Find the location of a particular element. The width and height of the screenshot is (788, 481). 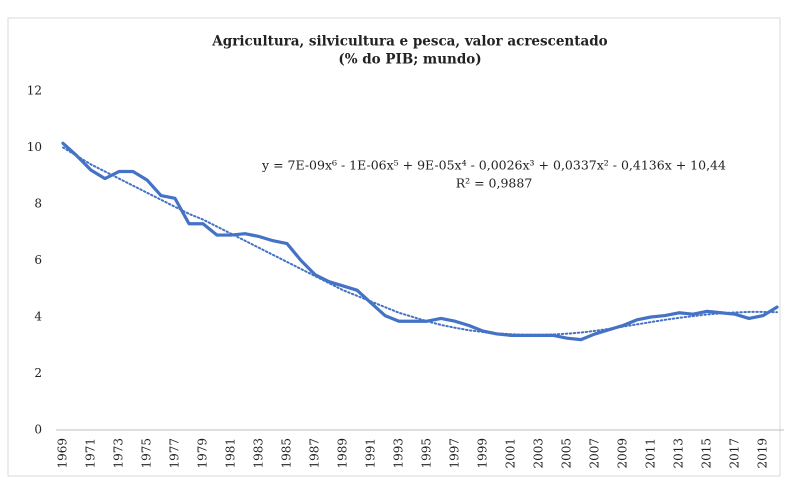

x-tick-label: 1979 is located at coordinates (203, 453).